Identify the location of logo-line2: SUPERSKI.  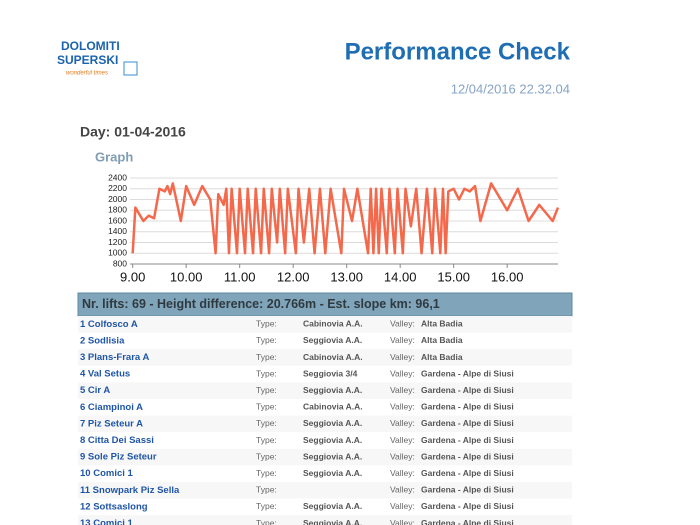
(87, 60).